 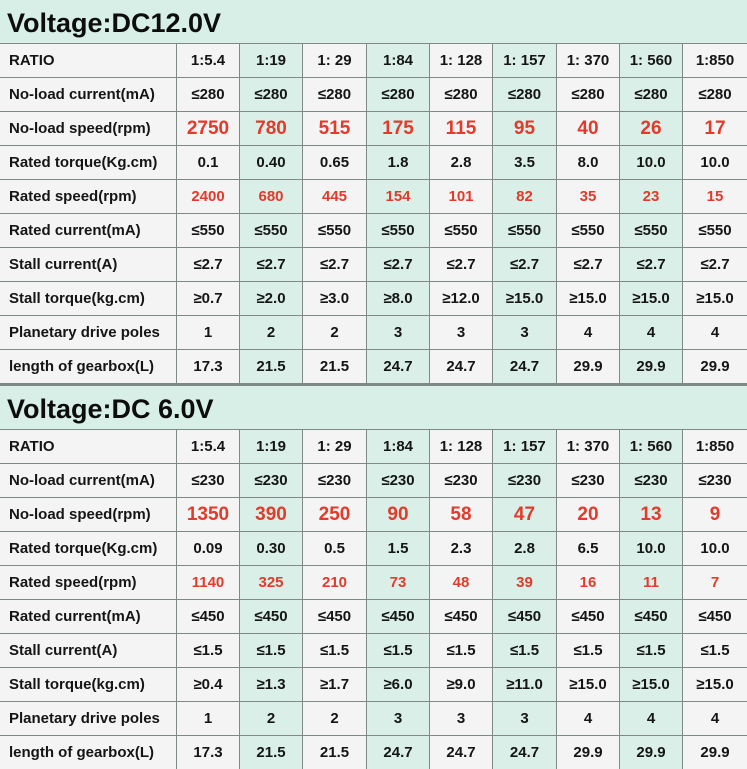 I want to click on voltage-heading: Voltage:DC 6.0V, so click(x=373, y=408).